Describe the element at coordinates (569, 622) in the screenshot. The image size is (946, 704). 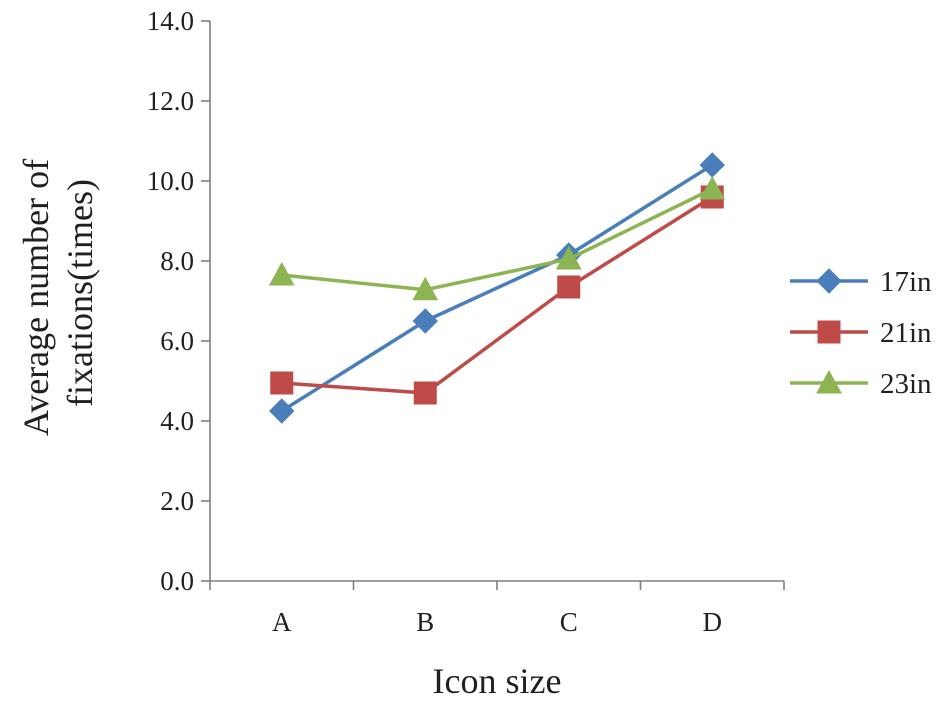
I see `x-tick-label: C` at that location.